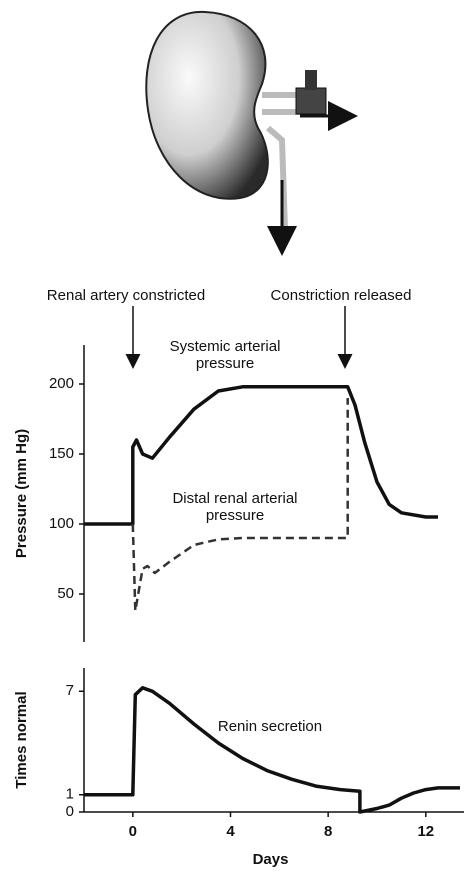 This screenshot has height=872, width=464. Describe the element at coordinates (425, 831) in the screenshot. I see `x-tick-label: 12` at that location.